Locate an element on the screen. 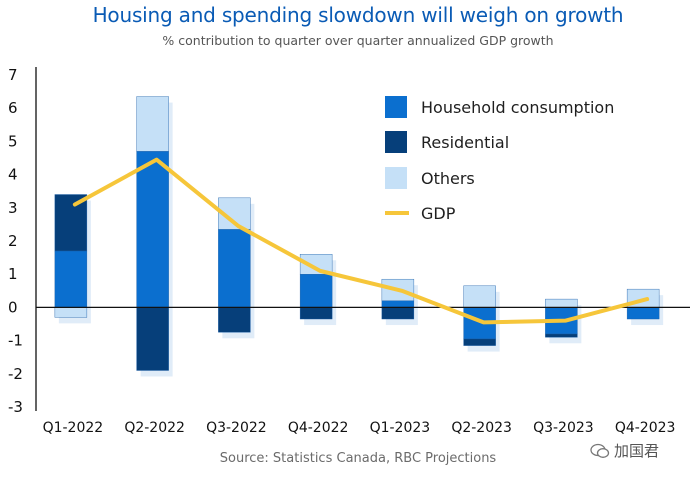 The height and width of the screenshot is (481, 692). y-tick-label: 2 is located at coordinates (13, 241).